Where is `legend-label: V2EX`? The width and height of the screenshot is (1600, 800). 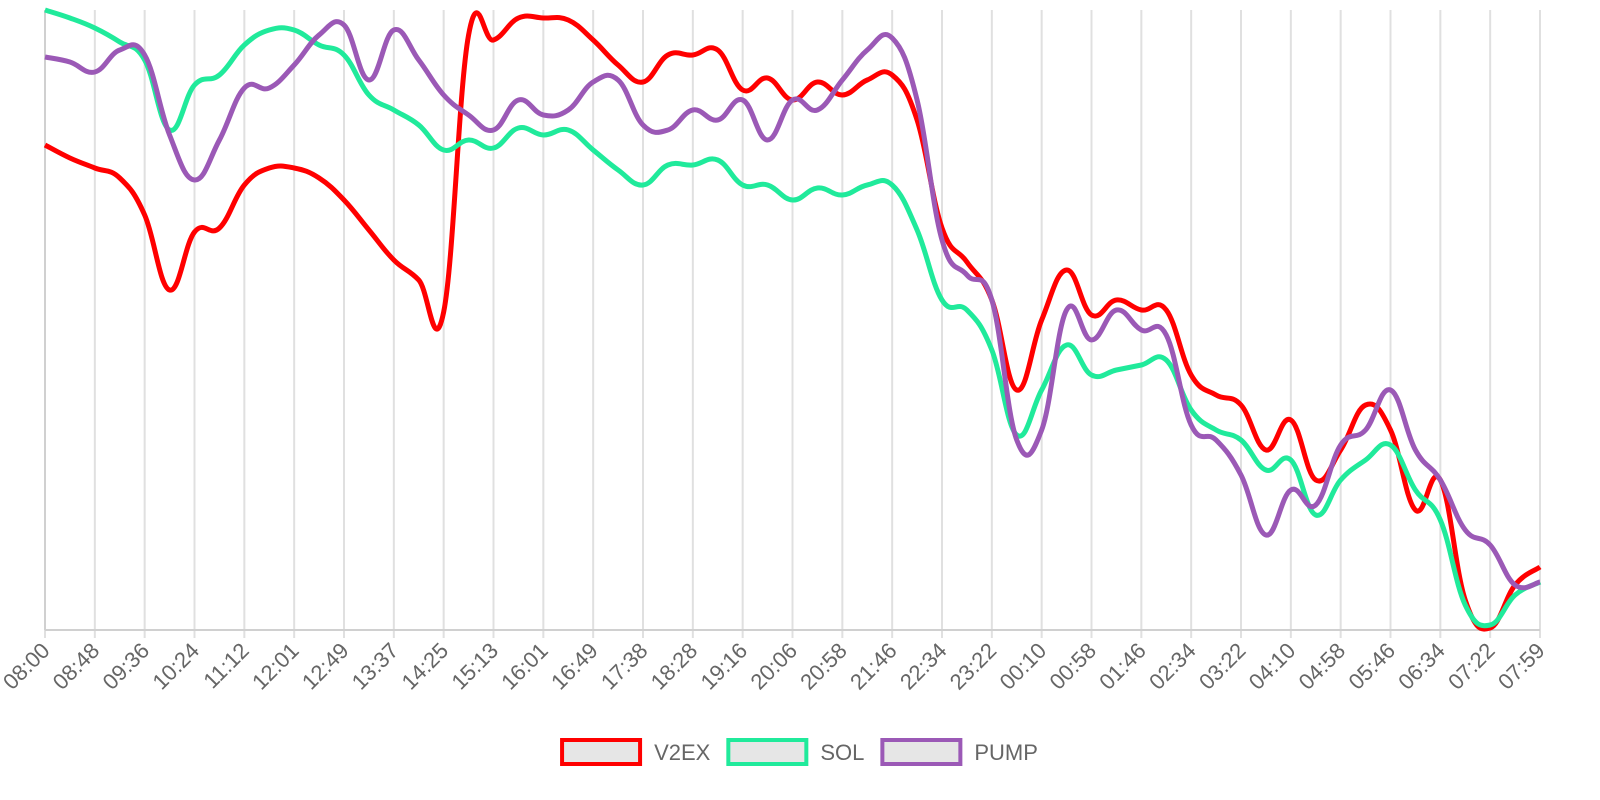
legend-label: V2EX is located at coordinates (682, 752).